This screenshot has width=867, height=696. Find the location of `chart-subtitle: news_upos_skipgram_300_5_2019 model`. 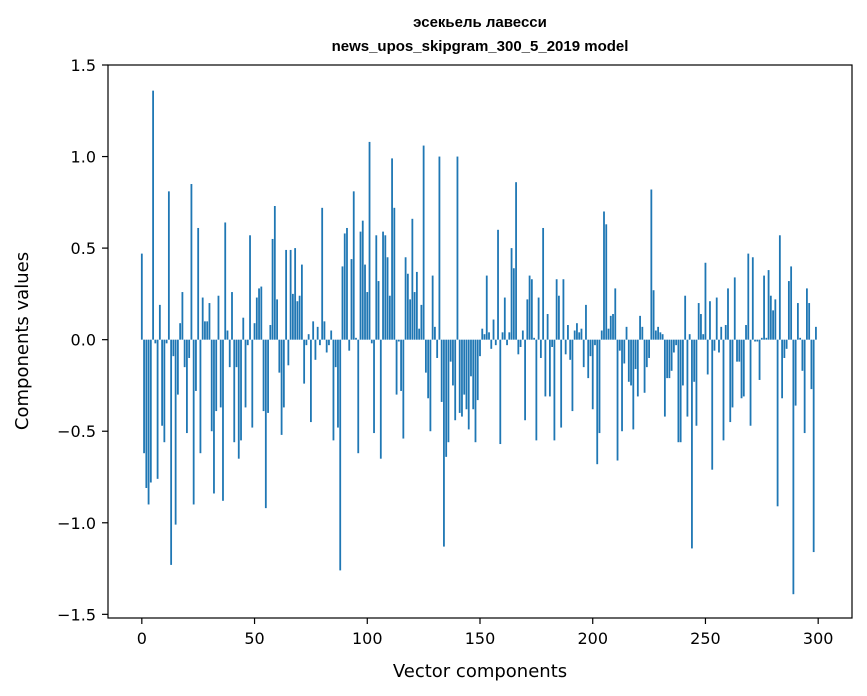

chart-subtitle: news_upos_skipgram_300_5_2019 model is located at coordinates (480, 46).